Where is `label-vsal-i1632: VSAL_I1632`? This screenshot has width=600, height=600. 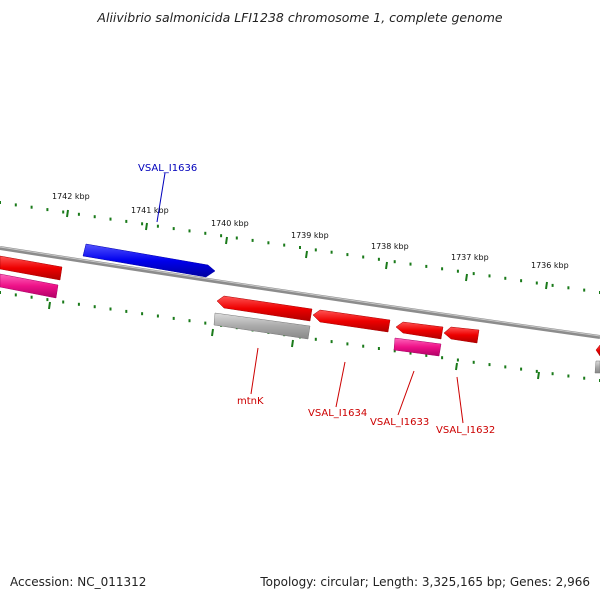 label-vsal-i1632: VSAL_I1632 is located at coordinates (465, 430).